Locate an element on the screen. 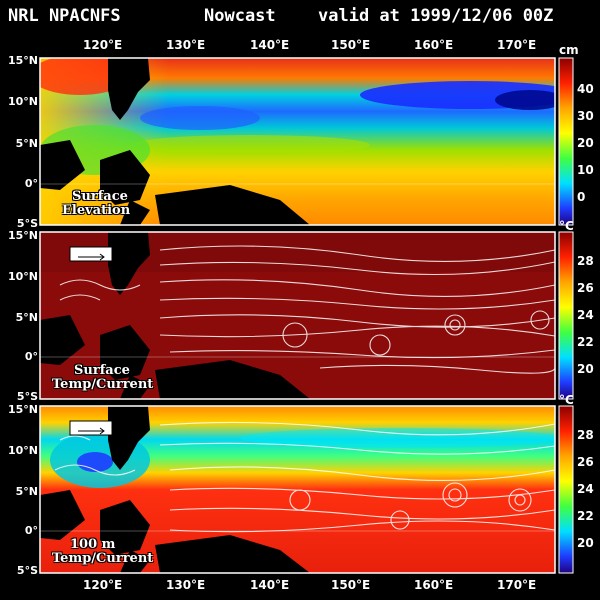  x-tick-top: 160°E is located at coordinates (434, 45).